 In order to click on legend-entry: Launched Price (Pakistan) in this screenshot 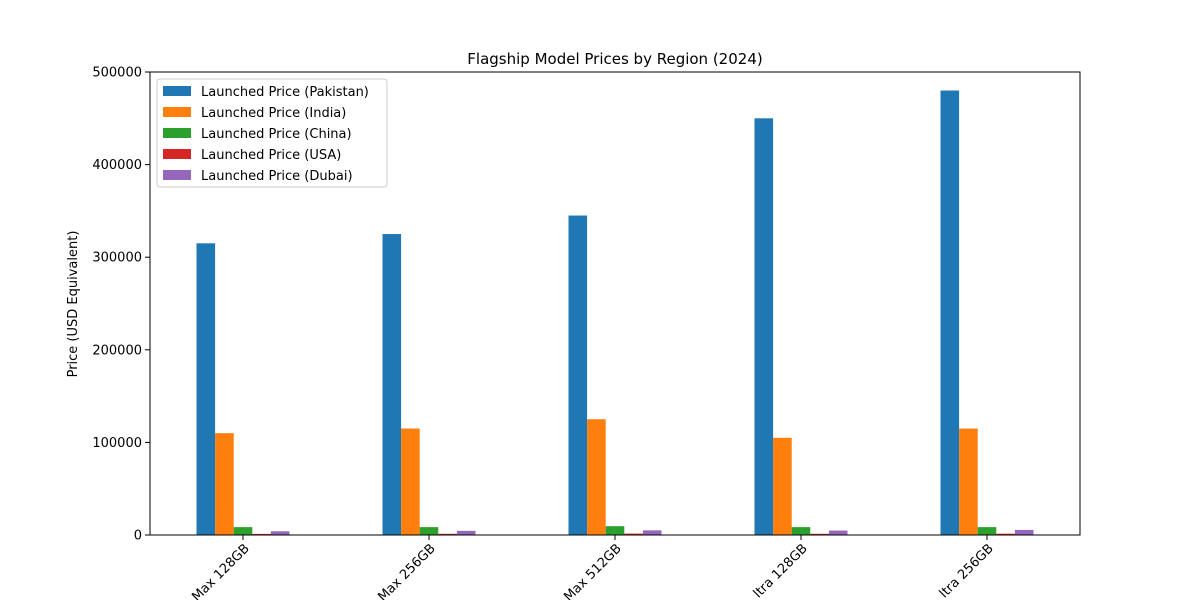, I will do `click(285, 92)`.